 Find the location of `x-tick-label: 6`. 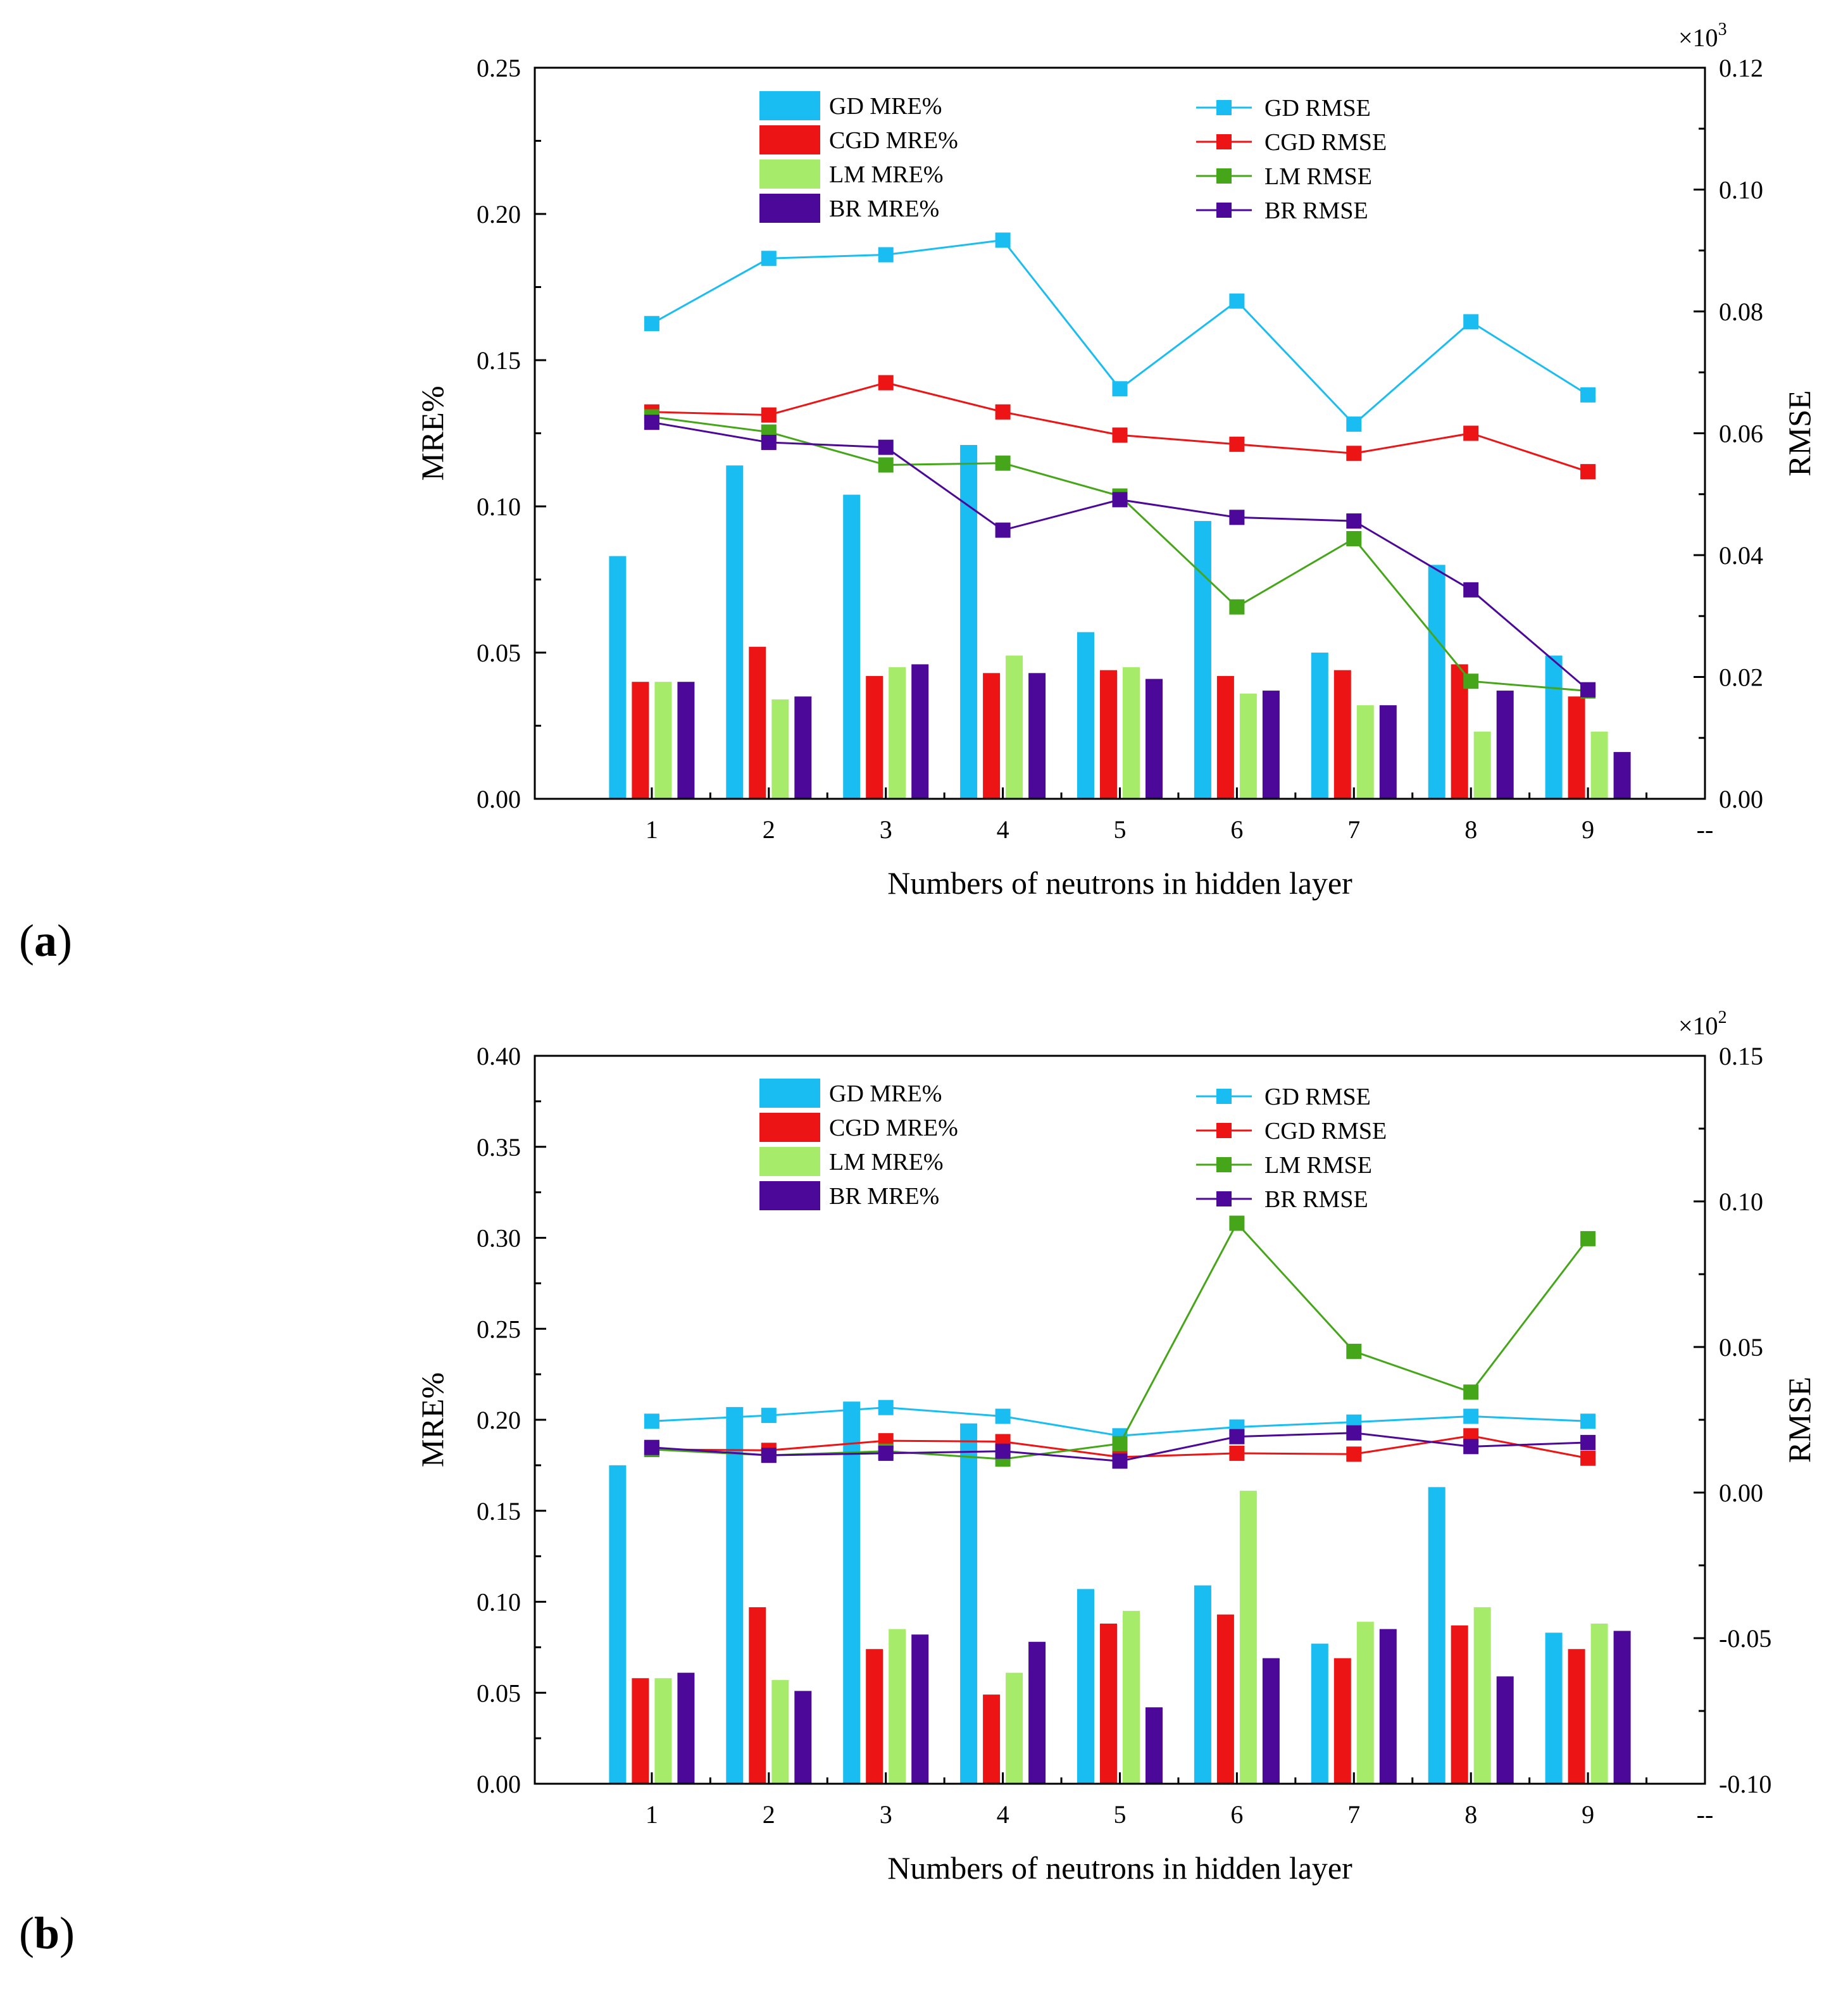

x-tick-label: 6 is located at coordinates (1236, 830).